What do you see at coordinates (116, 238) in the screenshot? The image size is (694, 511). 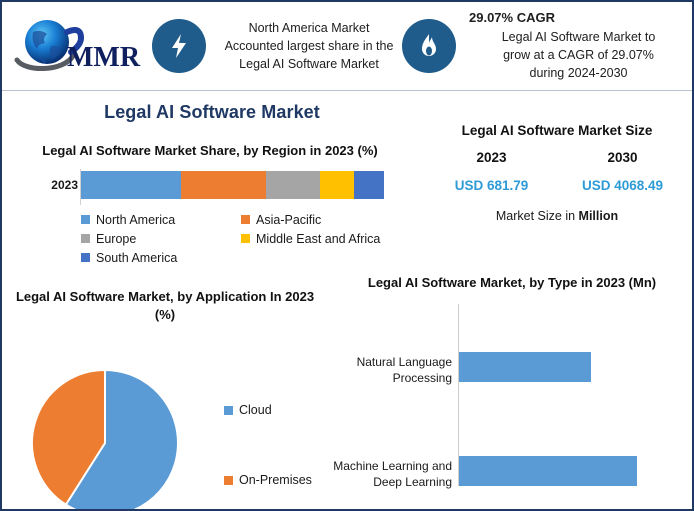 I see `legend-label: Europe` at bounding box center [116, 238].